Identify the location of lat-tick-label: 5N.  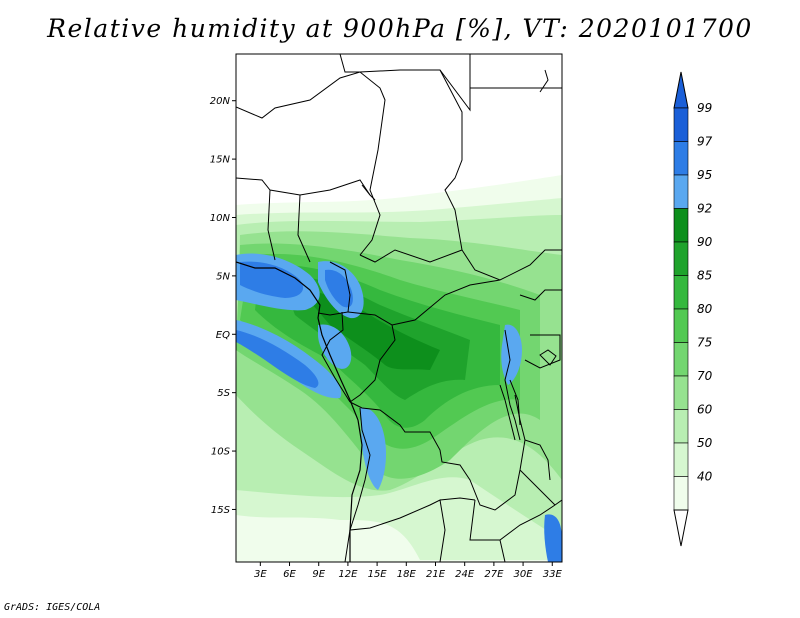
(223, 276).